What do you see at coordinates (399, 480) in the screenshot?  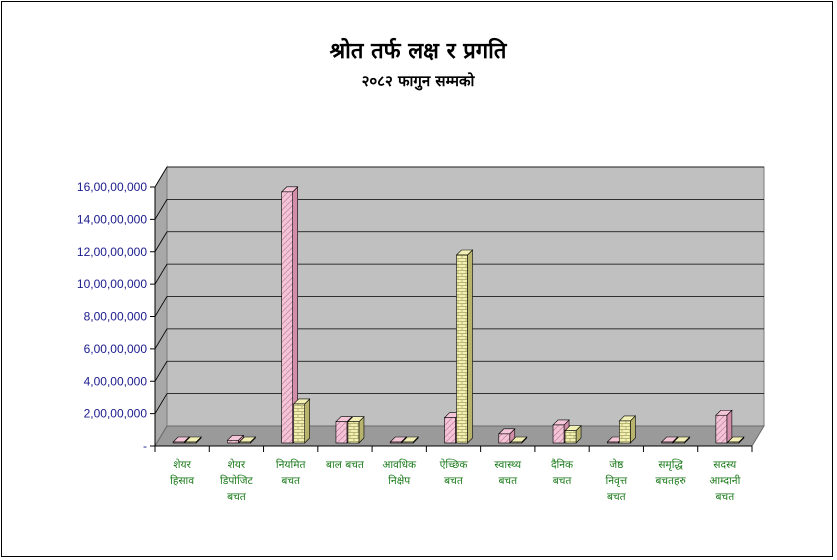 I see `x-tick-label: निक्षेप` at bounding box center [399, 480].